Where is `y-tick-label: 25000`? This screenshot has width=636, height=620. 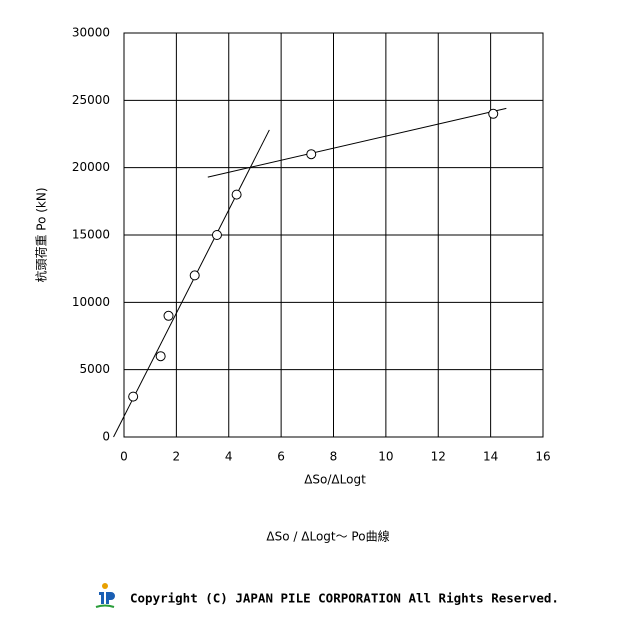 y-tick-label: 25000 is located at coordinates (91, 100).